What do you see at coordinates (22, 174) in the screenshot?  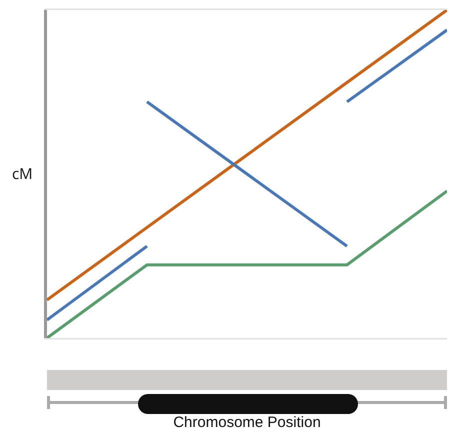 I see `y-axis-title: cM` at bounding box center [22, 174].